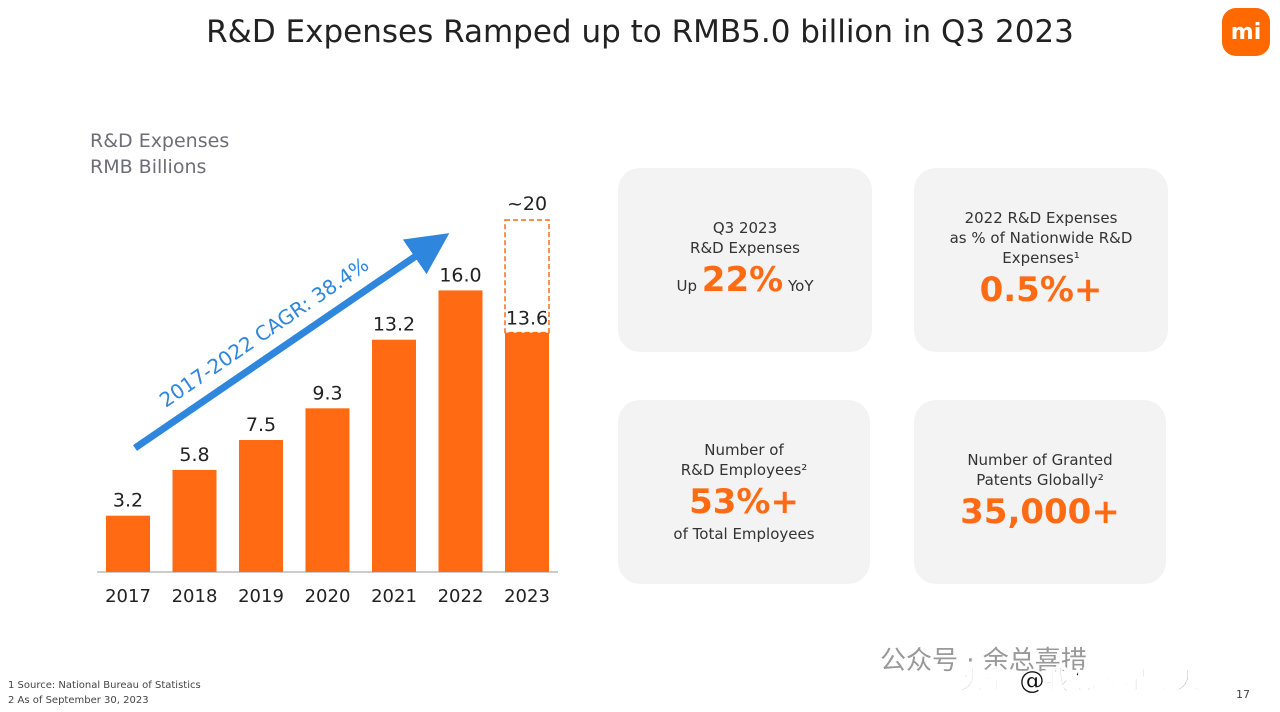 The width and height of the screenshot is (1280, 712). Describe the element at coordinates (394, 596) in the screenshot. I see `x-tick-label: 2021` at that location.